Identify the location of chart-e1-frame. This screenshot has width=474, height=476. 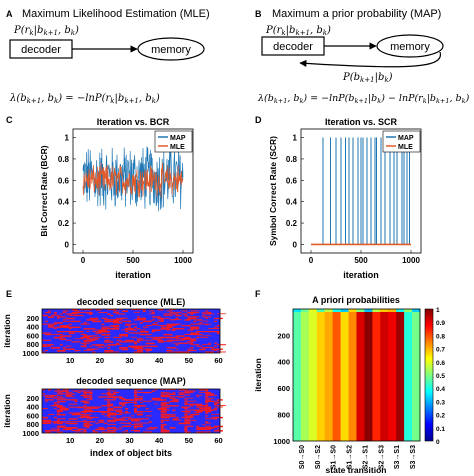
(131, 331).